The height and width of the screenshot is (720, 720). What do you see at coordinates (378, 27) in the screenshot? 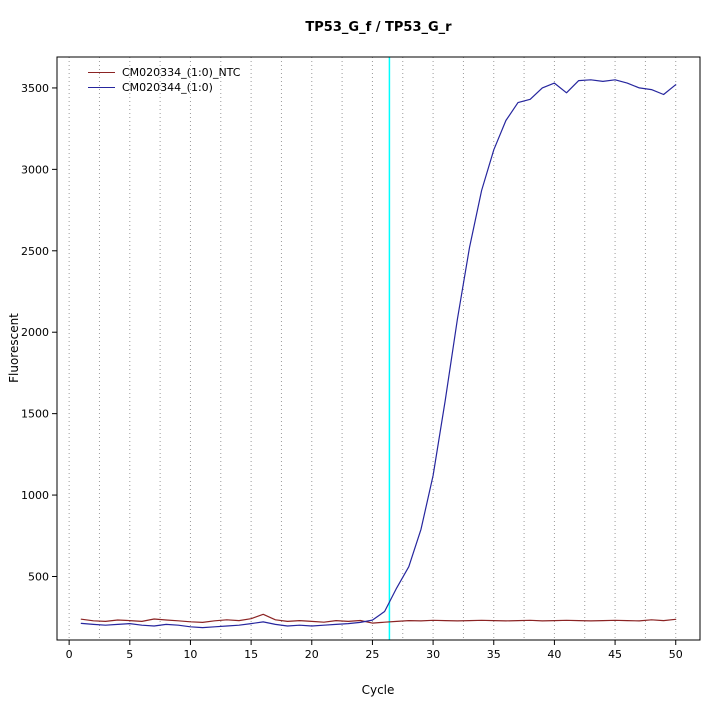
I see `chart-title: TP53_G_f / TP53_G_r` at bounding box center [378, 27].